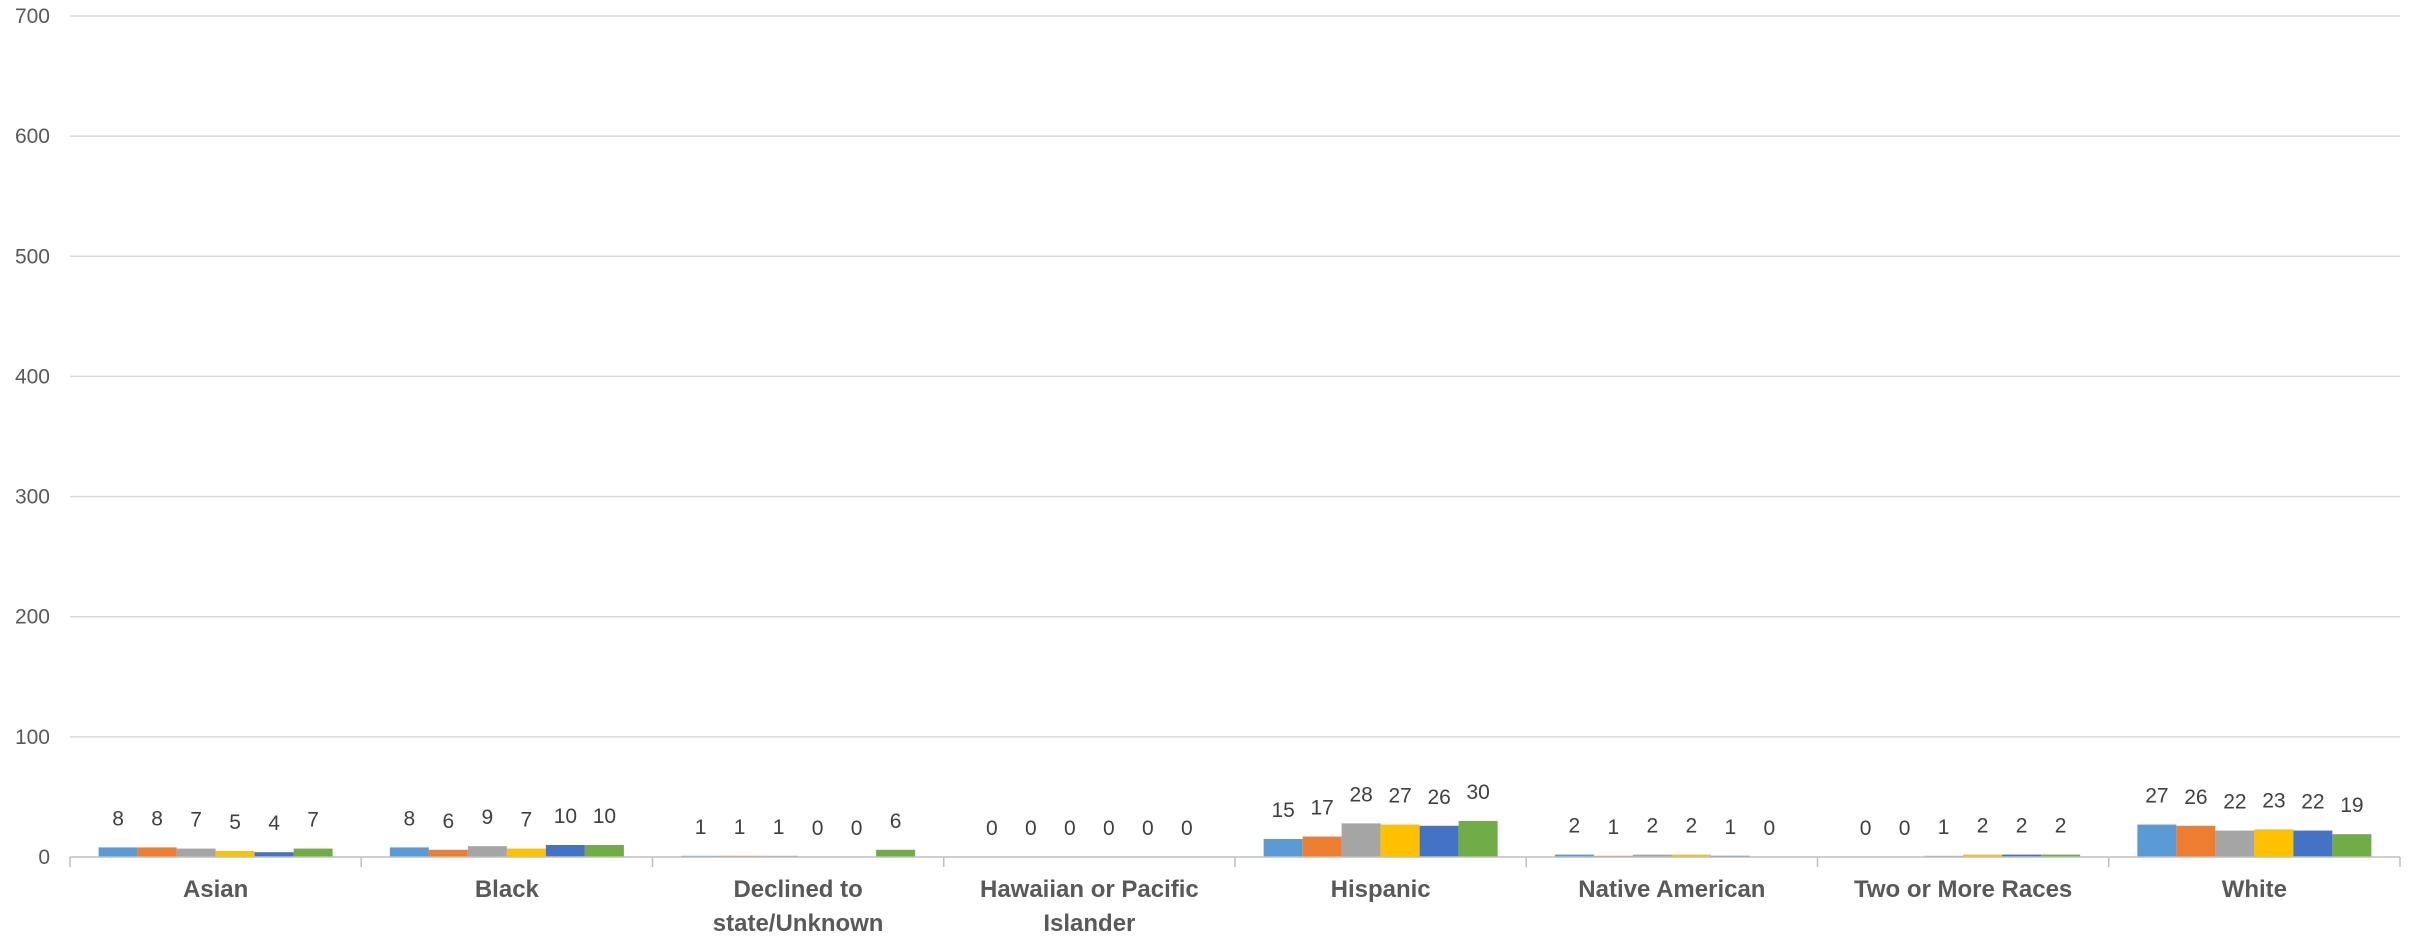 The width and height of the screenshot is (2412, 943). What do you see at coordinates (274, 823) in the screenshot?
I see `data-label: 4` at bounding box center [274, 823].